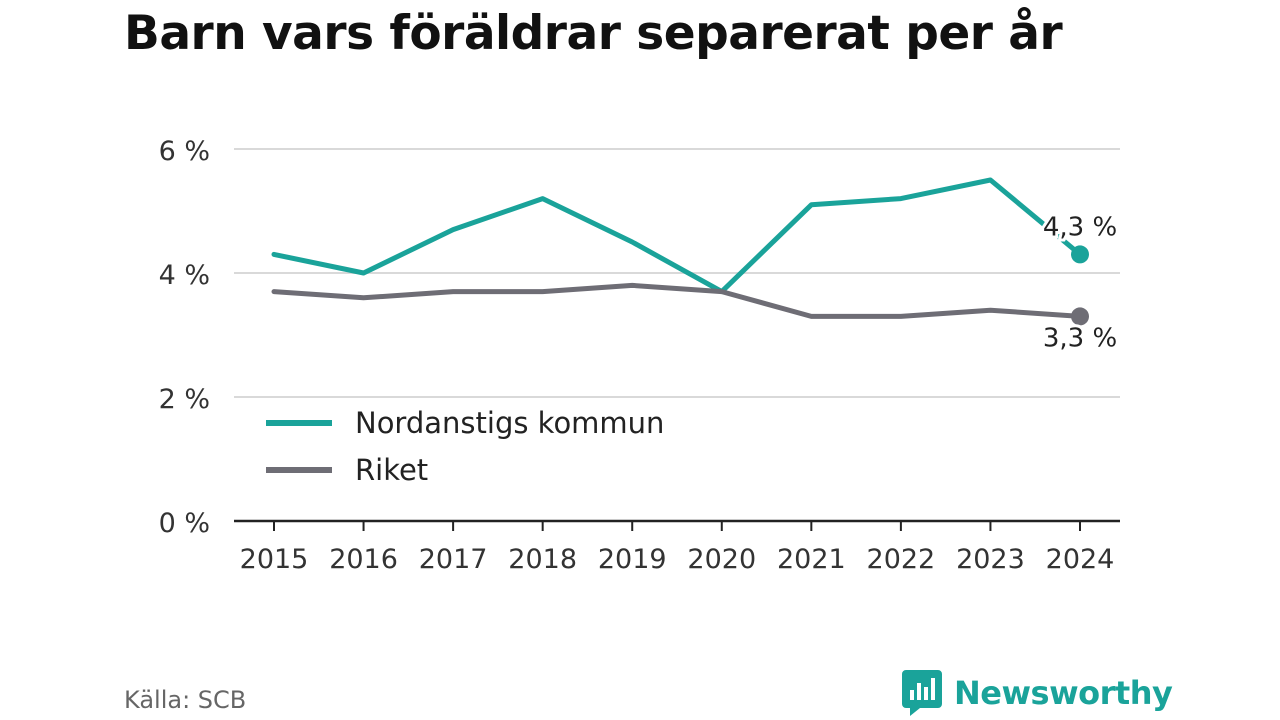  Describe the element at coordinates (184, 151) in the screenshot. I see `y-tick-label: 6 %` at that location.